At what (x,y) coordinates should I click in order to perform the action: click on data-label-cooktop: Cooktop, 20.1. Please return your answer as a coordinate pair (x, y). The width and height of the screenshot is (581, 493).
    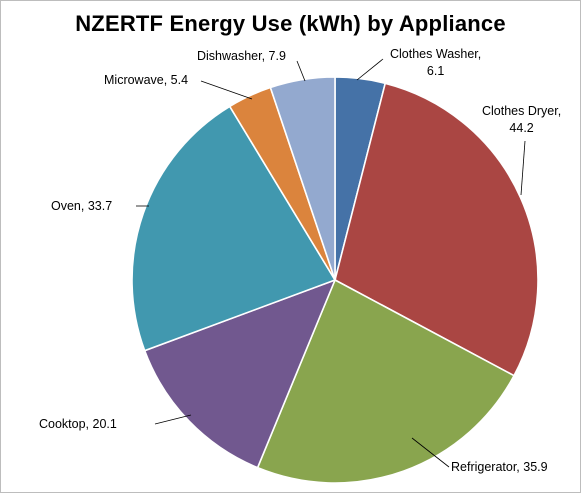
    Looking at the image, I should click on (78, 424).